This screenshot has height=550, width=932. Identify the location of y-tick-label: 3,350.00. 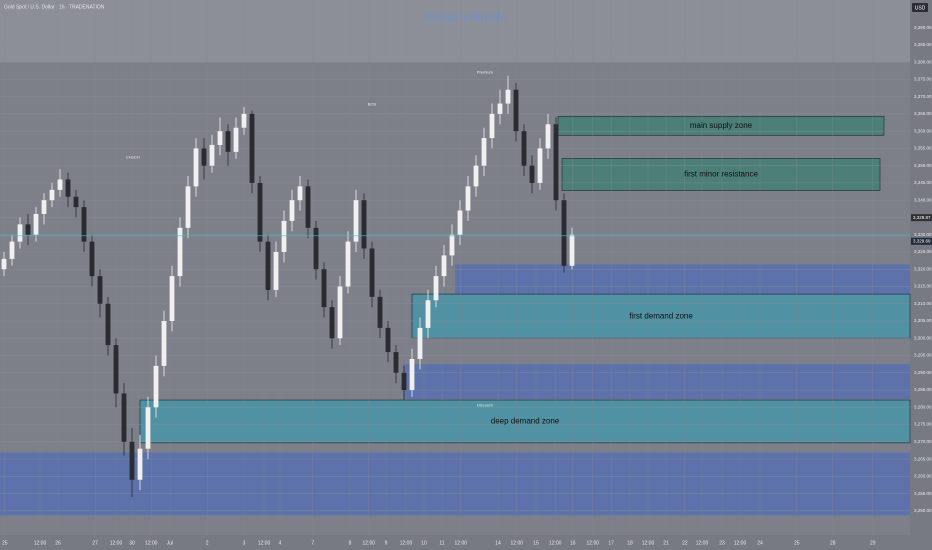
(923, 165).